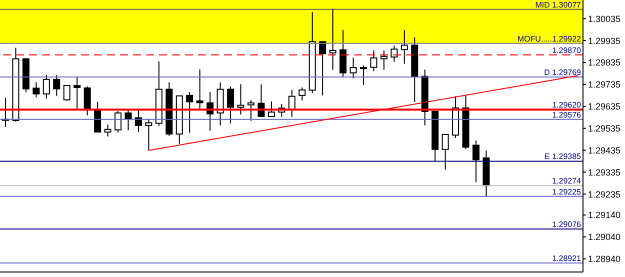 This screenshot has width=625, height=277. Describe the element at coordinates (604, 85) in the screenshot. I see `y-tick-label: 1.29735` at that location.